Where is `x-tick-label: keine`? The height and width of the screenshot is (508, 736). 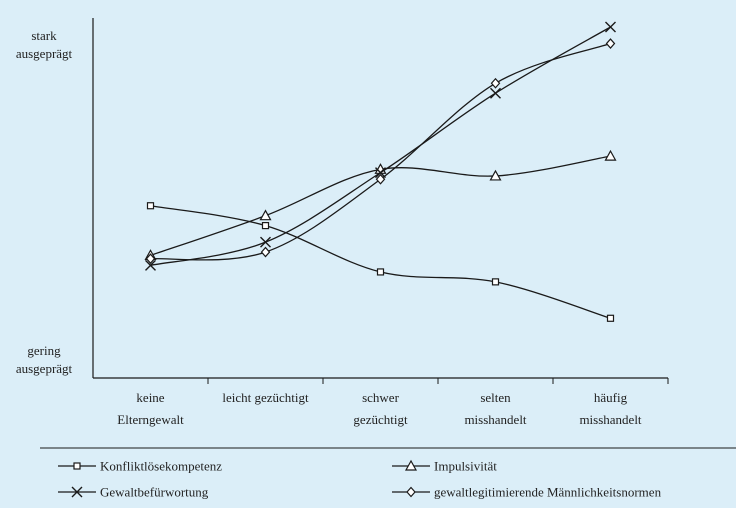
x-tick-label: keine is located at coordinates (150, 397).